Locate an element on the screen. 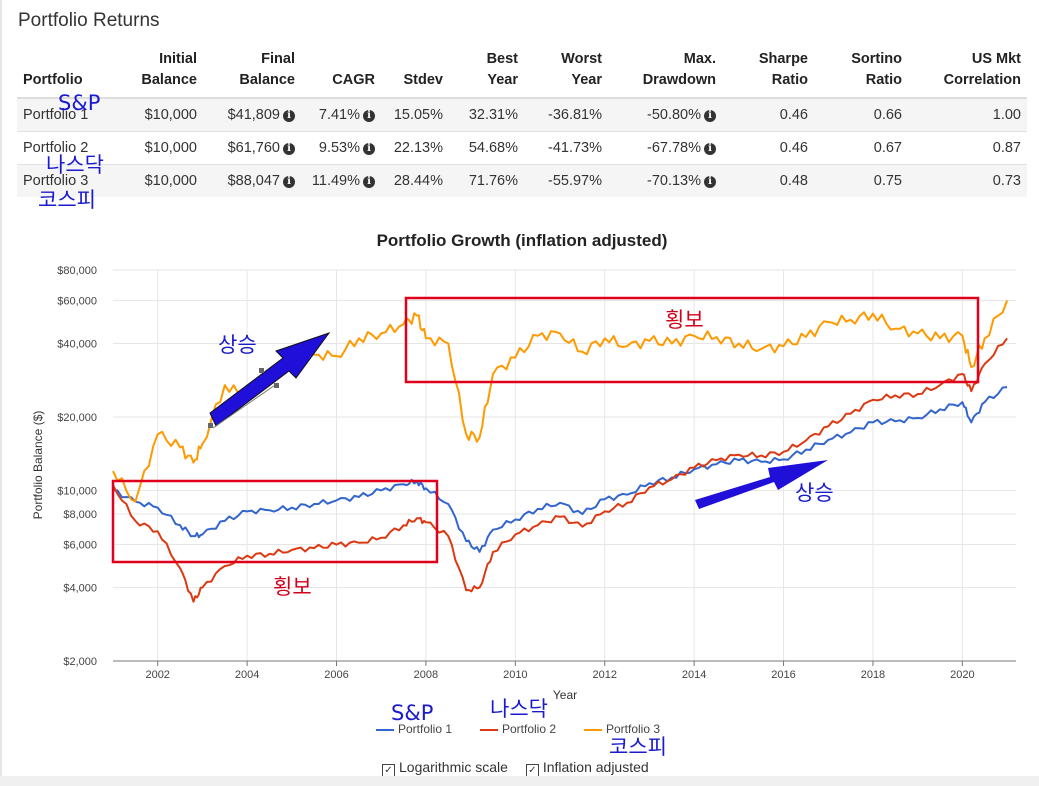 This screenshot has height=786, width=1039. legend-item-portfolio-1: Portfolio 1 is located at coordinates (414, 729).